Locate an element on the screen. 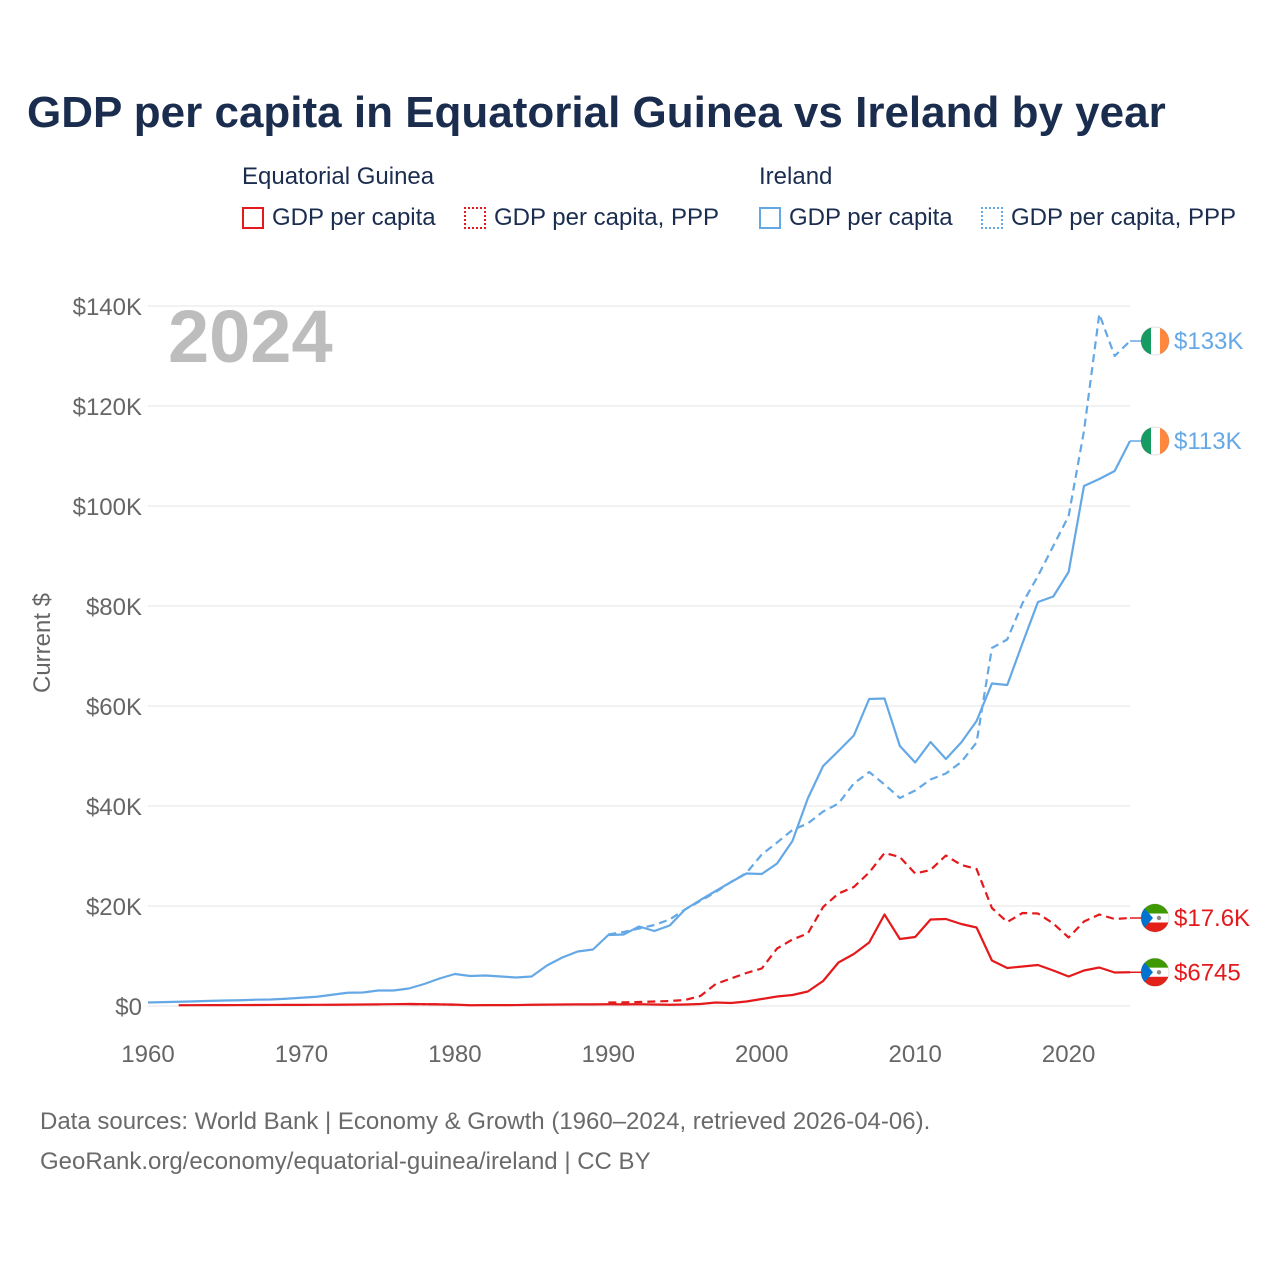 This screenshot has height=1280, width=1280. x-tick-label: 2010 is located at coordinates (914, 1054).